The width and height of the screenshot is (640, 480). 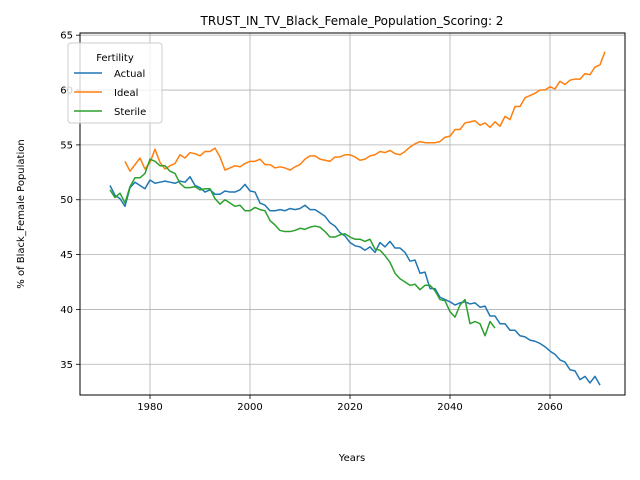 What do you see at coordinates (149, 407) in the screenshot?
I see `x-tick-label: 1980` at bounding box center [149, 407].